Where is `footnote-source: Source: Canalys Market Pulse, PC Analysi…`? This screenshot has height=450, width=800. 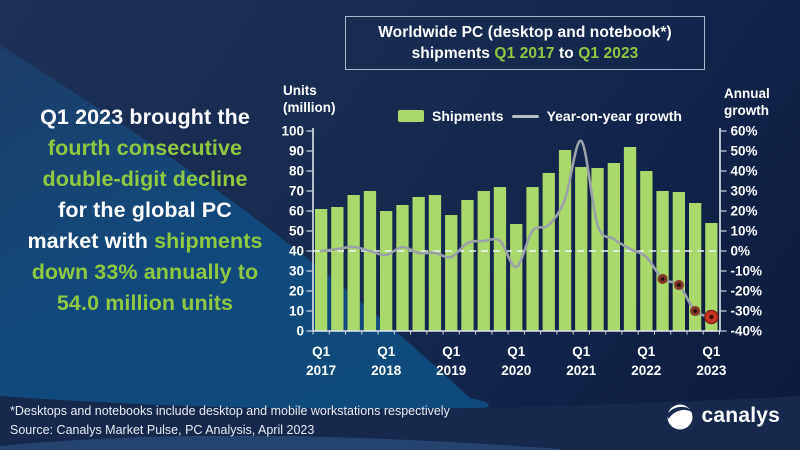
footnote-source: Source: Canalys Market Pulse, PC Analysi… is located at coordinates (162, 430).